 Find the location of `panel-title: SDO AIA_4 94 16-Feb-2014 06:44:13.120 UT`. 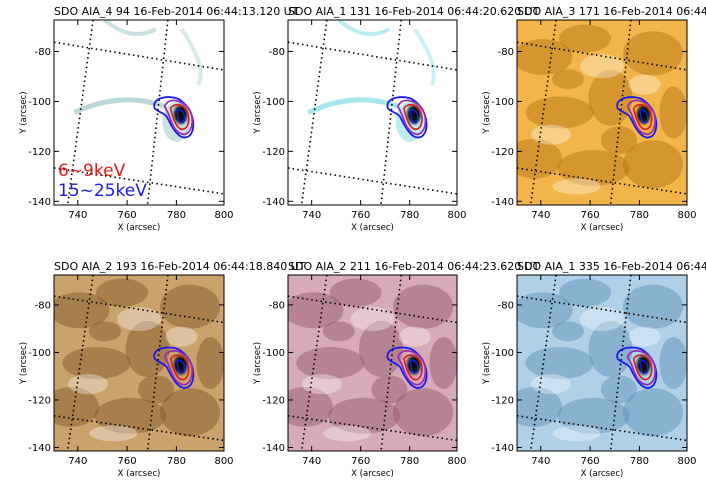

panel-title: SDO AIA_4 94 16-Feb-2014 06:44:13.120 UT is located at coordinates (176, 11).